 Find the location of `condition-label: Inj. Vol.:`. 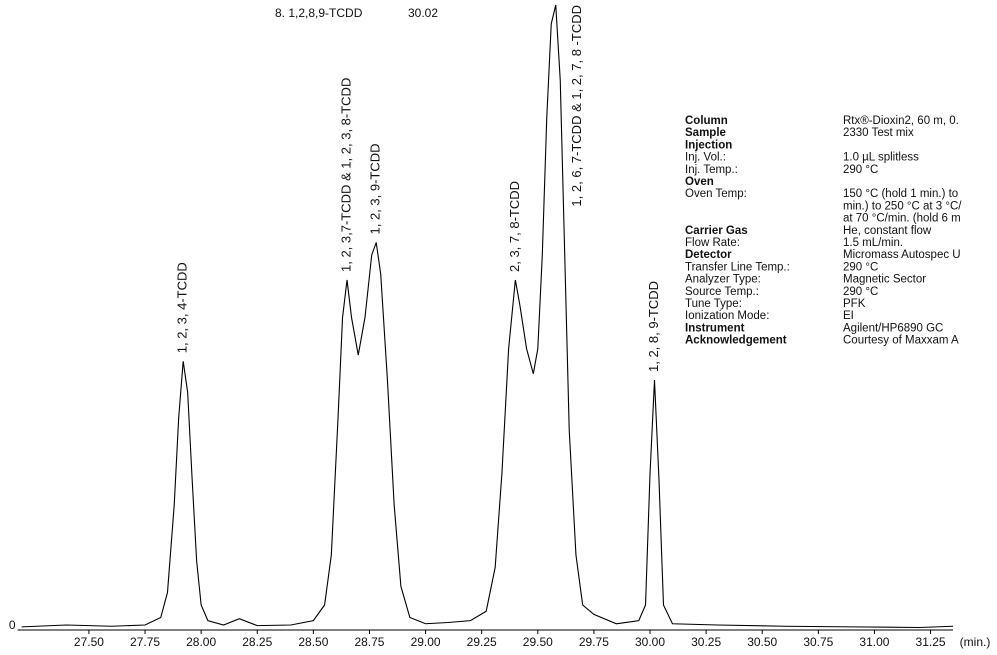

condition-label: Inj. Vol.: is located at coordinates (705, 158).